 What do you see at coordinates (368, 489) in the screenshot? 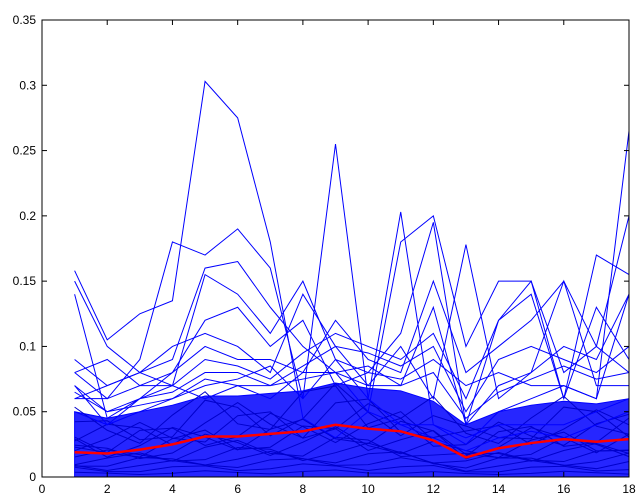
I see `x-tick-label: 10` at bounding box center [368, 489].